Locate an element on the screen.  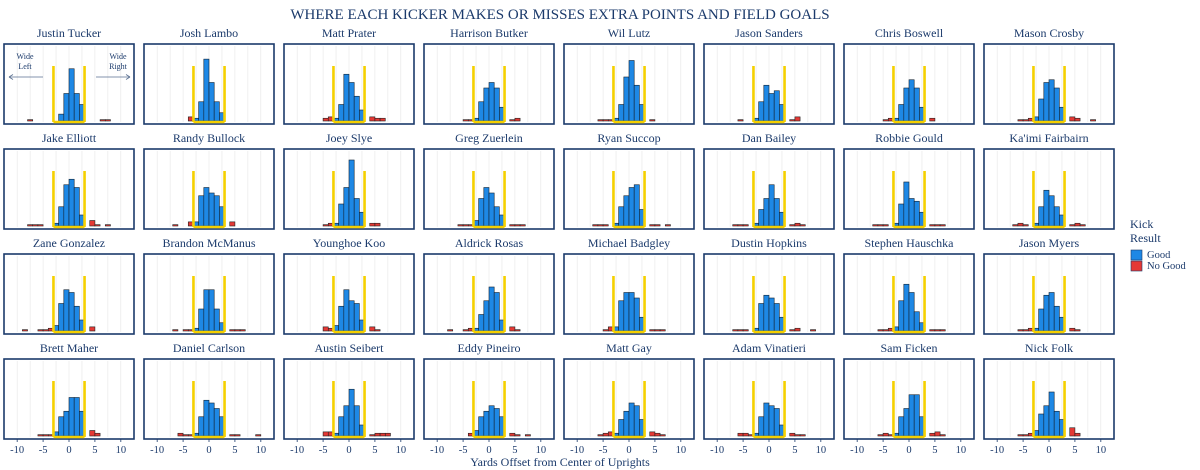
panel: Robbie Gould is located at coordinates (909, 180).